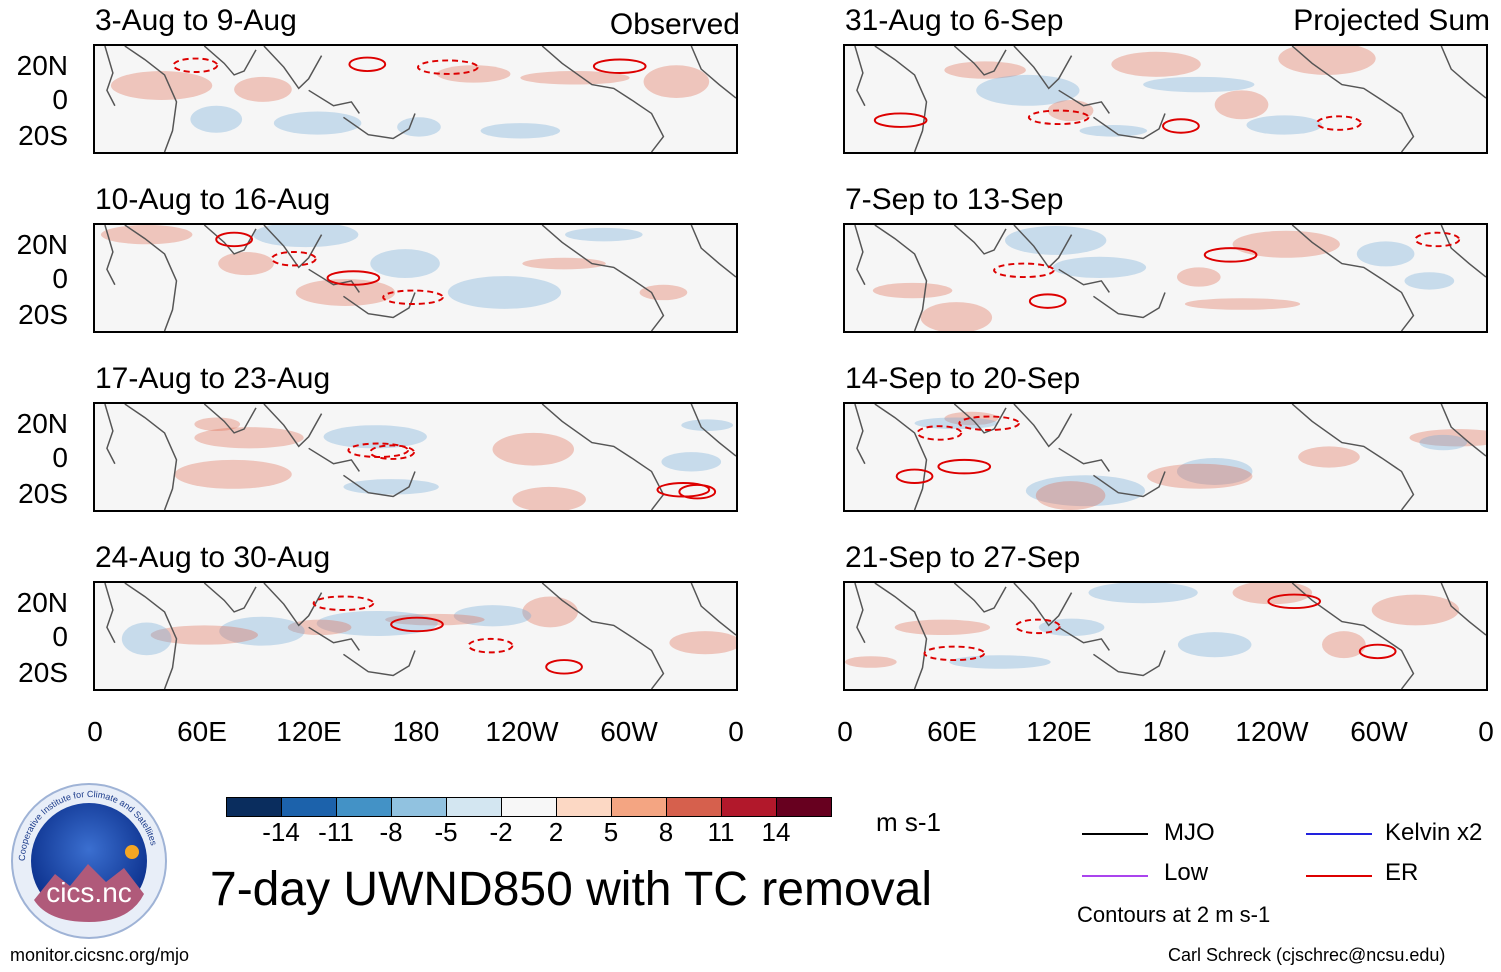 The image size is (1501, 972). What do you see at coordinates (954, 20) in the screenshot?
I see `panel-title-proj-1: 31-Aug to 6-Sep` at bounding box center [954, 20].